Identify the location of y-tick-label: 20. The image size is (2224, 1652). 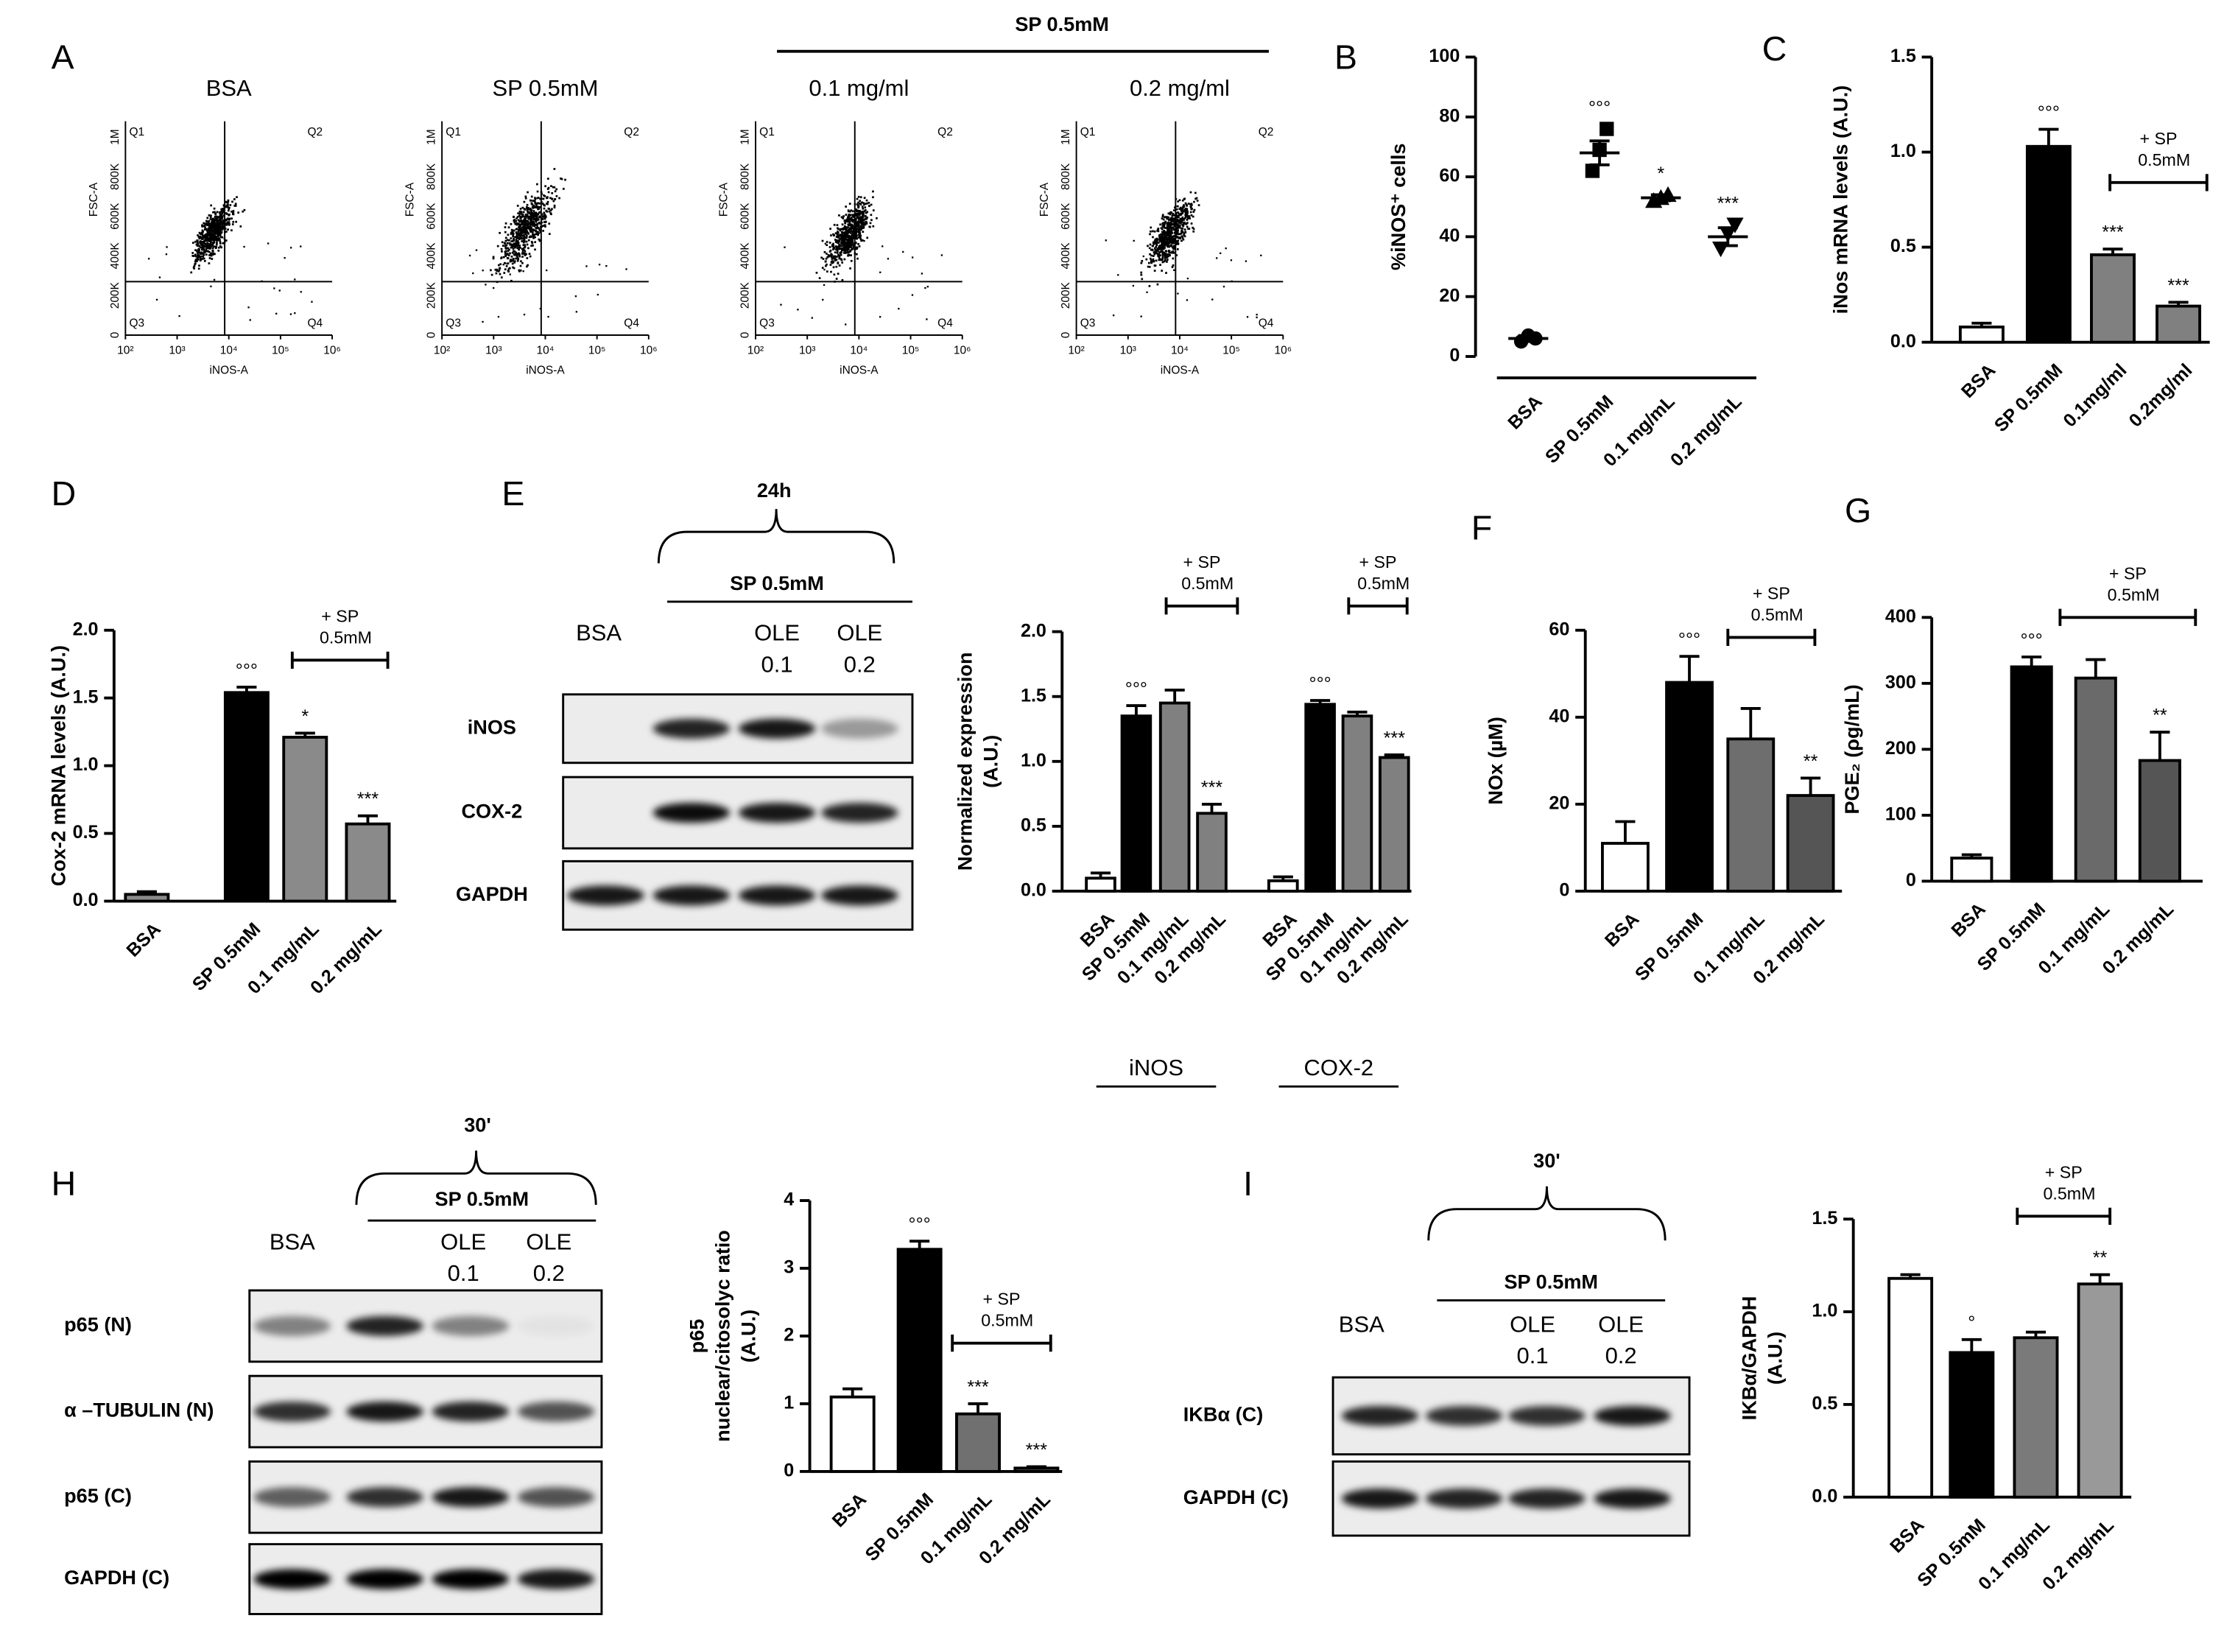
(1559, 803).